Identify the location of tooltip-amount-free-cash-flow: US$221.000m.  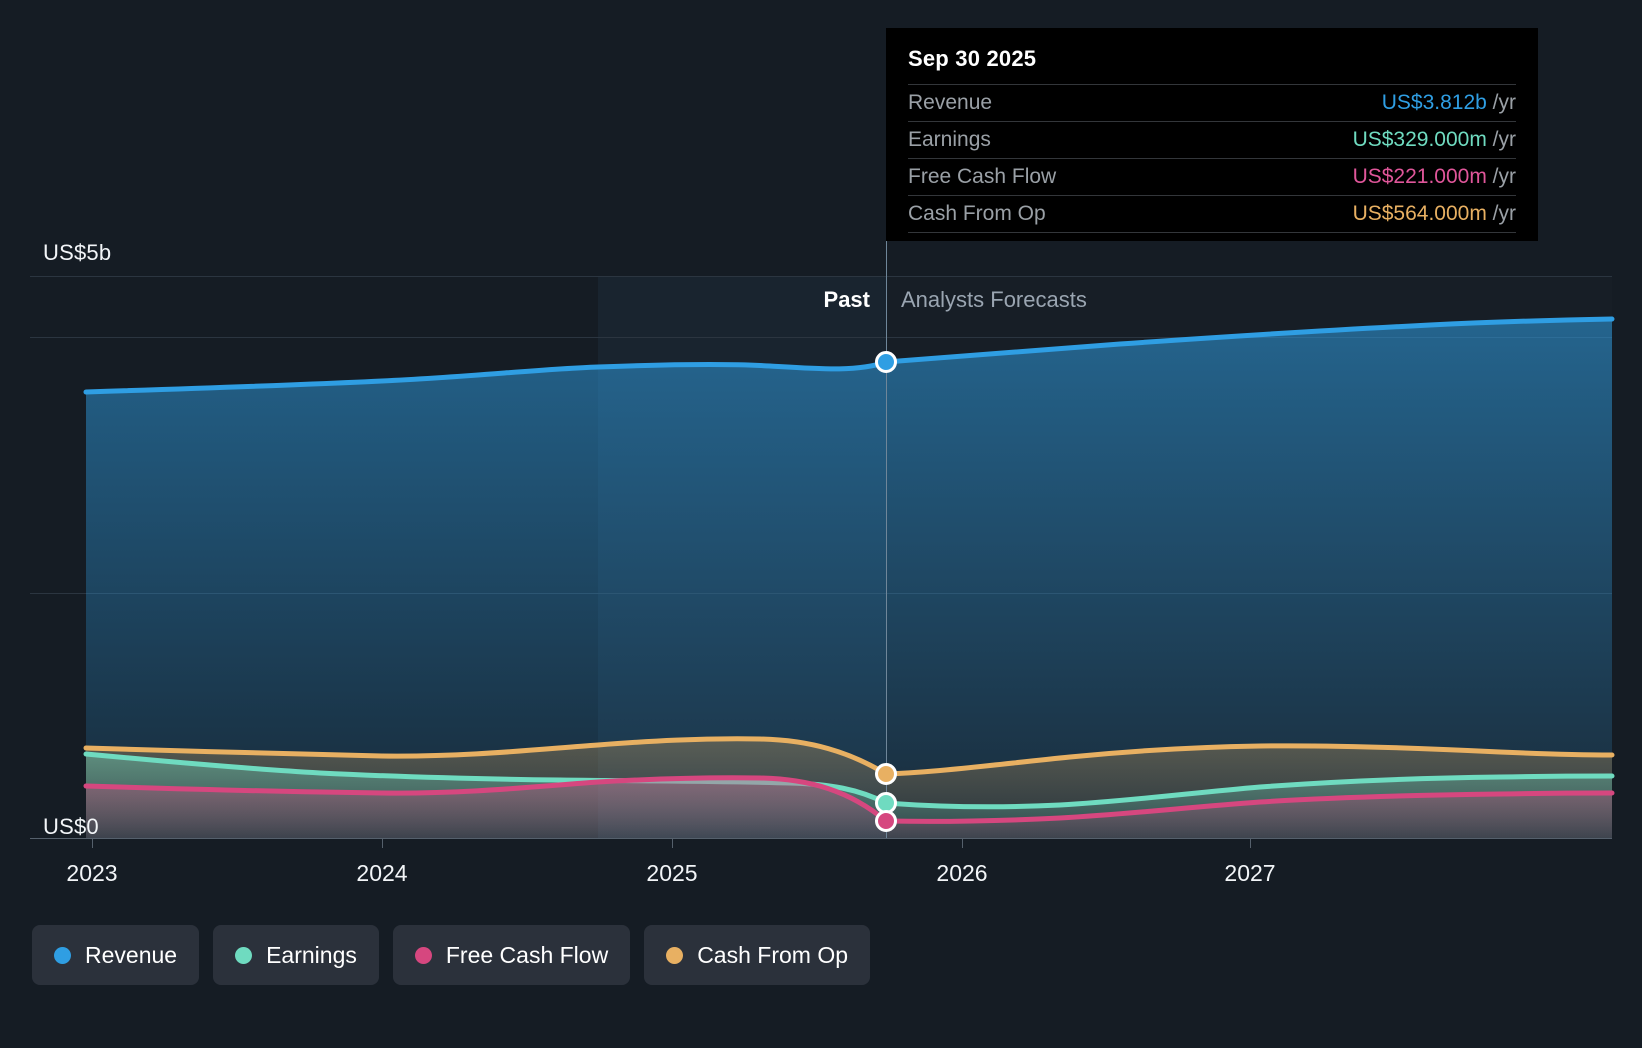
(1419, 176).